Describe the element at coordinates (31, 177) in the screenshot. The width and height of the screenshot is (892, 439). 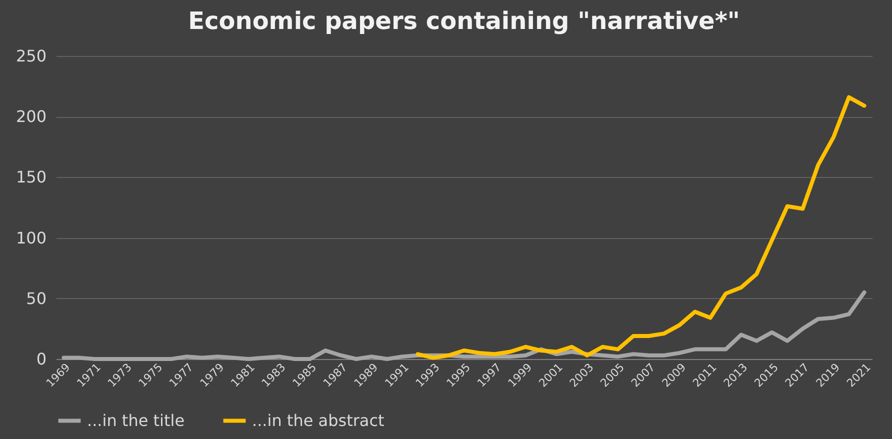
I see `y-tick-label: 150` at that location.